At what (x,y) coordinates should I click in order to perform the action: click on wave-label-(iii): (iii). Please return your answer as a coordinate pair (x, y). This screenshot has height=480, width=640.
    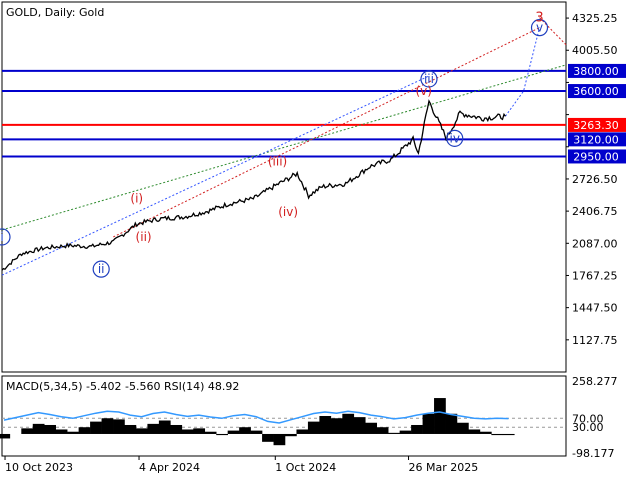
    Looking at the image, I should click on (277, 161).